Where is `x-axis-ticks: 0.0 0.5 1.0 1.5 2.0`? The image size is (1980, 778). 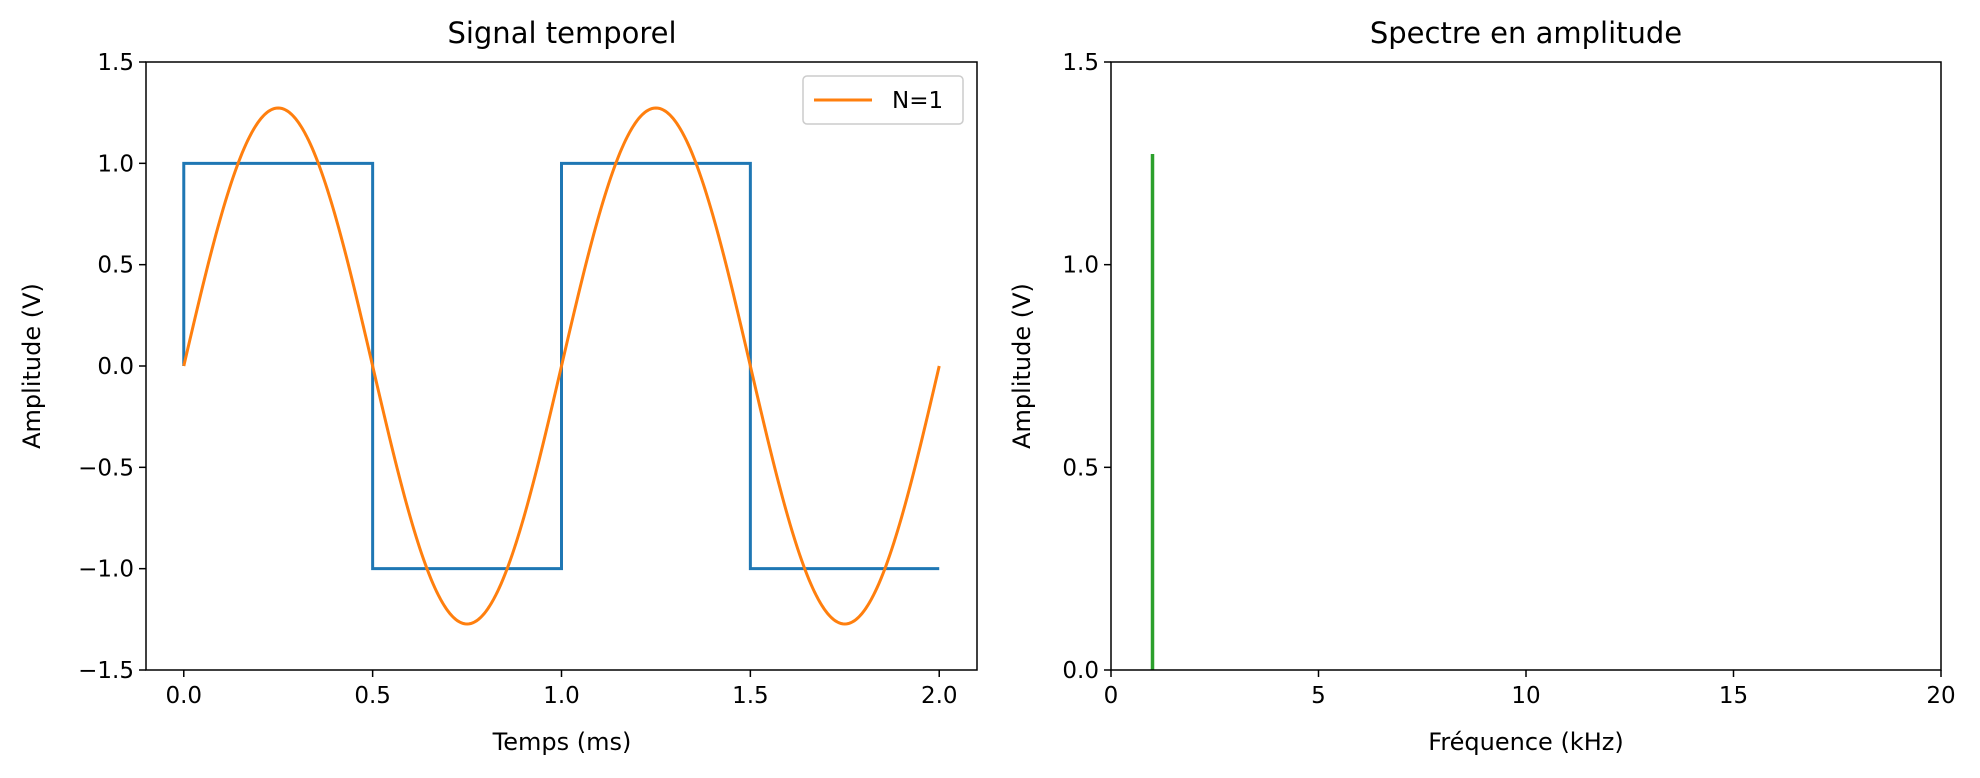
x-axis-ticks: 0.0 0.5 1.0 1.5 2.0 is located at coordinates (561, 689).